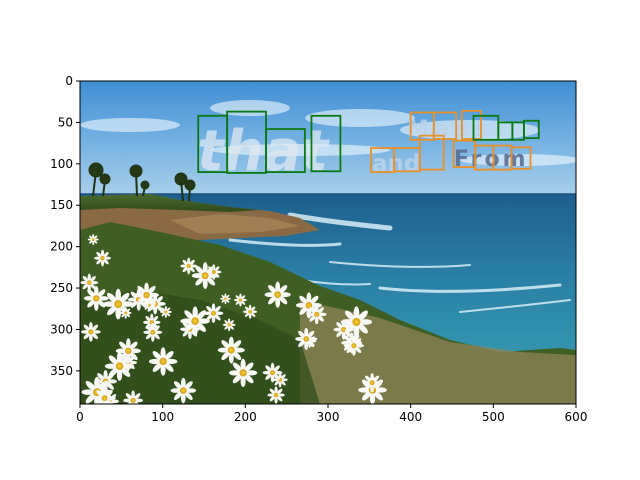 This screenshot has width=640, height=480. Describe the element at coordinates (80, 417) in the screenshot. I see `x-tick-label: 0` at that location.